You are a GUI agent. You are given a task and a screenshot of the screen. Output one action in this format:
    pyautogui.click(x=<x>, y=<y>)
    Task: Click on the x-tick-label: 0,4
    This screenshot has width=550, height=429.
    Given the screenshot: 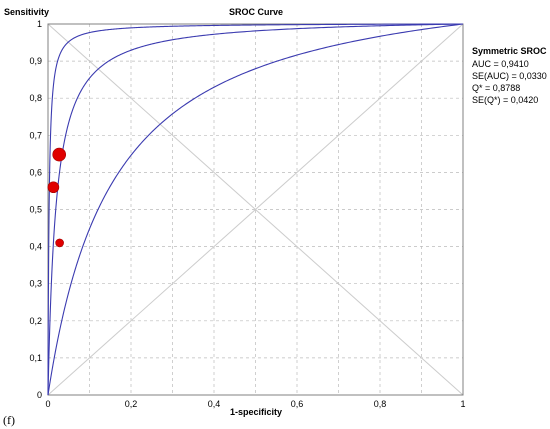 What is the action you would take?
    pyautogui.click(x=214, y=404)
    